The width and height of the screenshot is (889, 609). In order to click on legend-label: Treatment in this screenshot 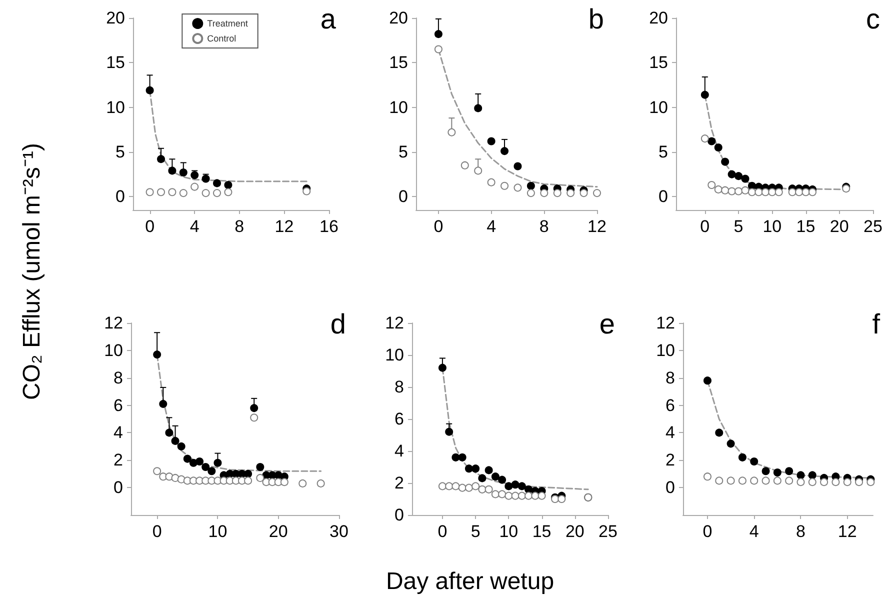, I will do `click(227, 23)`.